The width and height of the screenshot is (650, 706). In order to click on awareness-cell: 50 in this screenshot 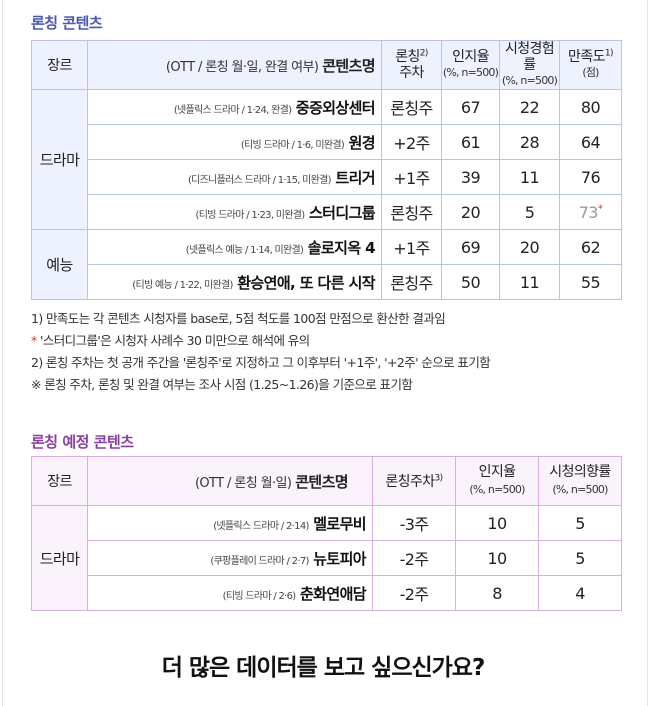, I will do `click(470, 282)`.